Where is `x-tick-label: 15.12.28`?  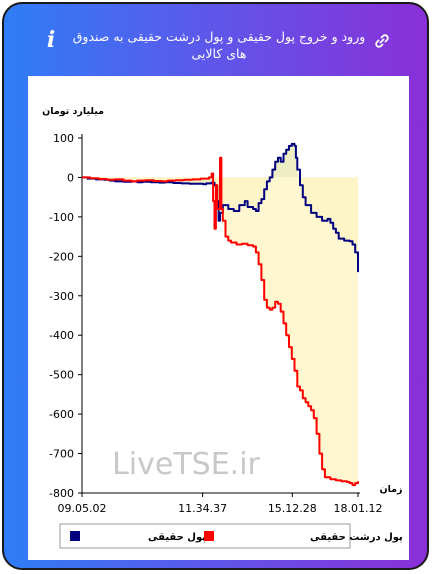 x-tick-label: 15.12.28 is located at coordinates (292, 508).